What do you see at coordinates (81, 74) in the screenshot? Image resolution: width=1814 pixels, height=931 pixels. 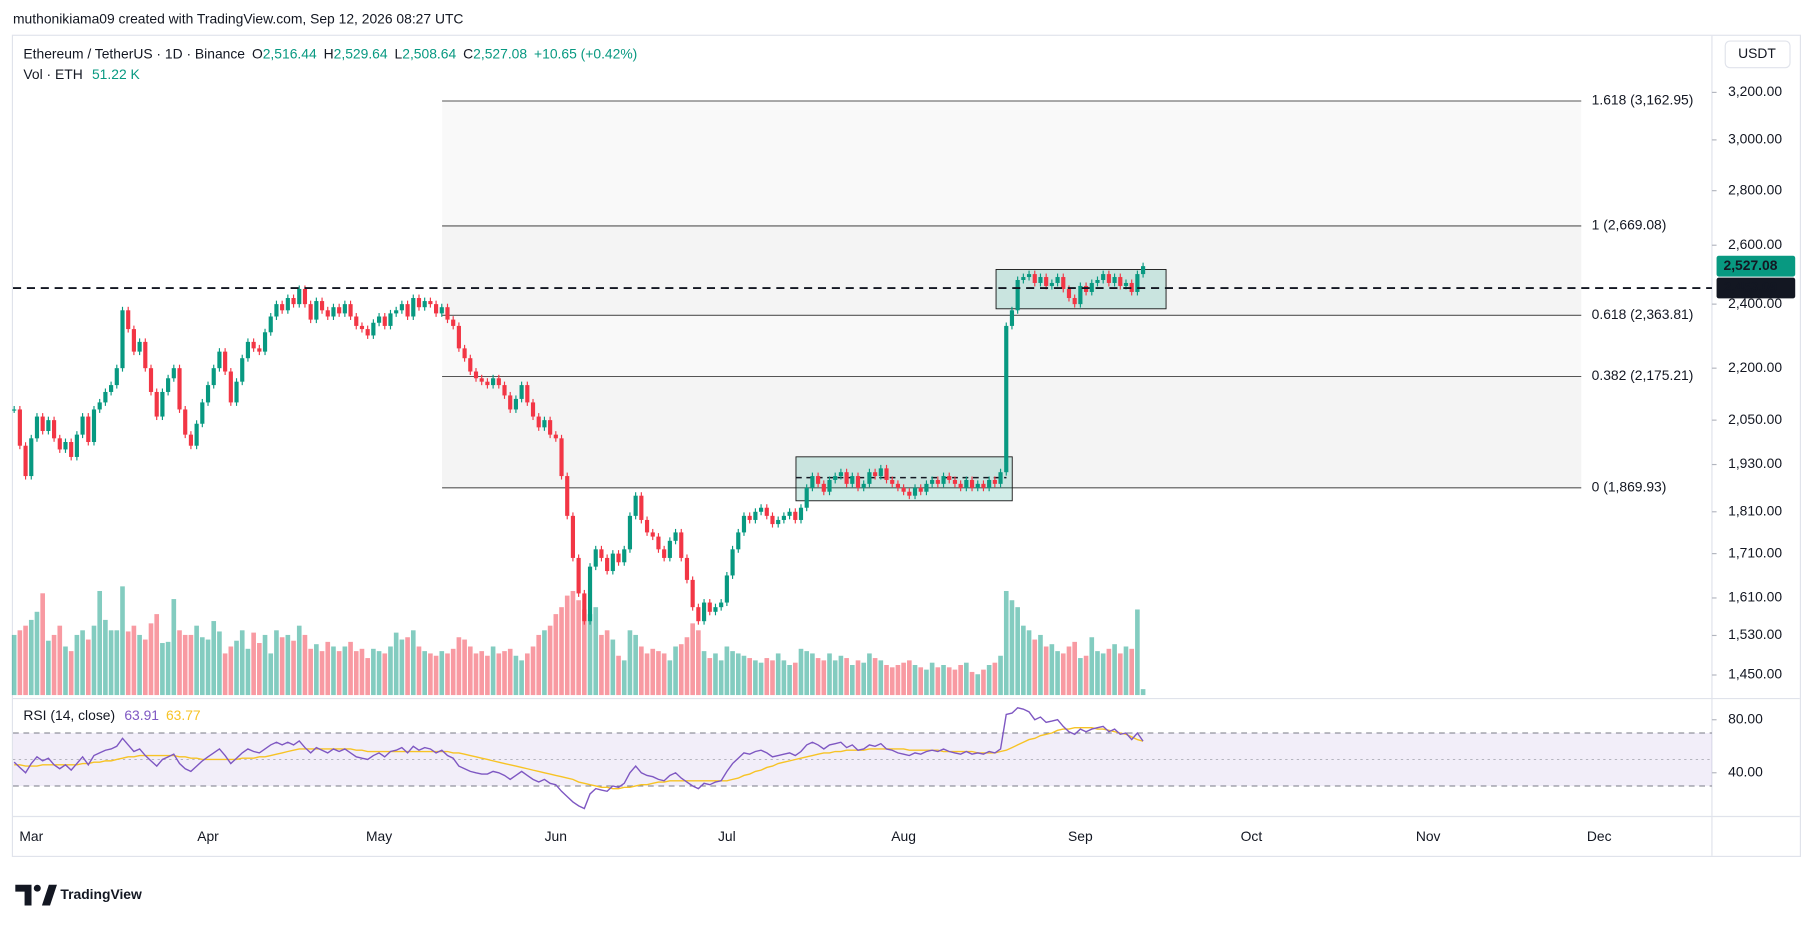 I see `volume-header: Vol · ETH 51.22 K` at bounding box center [81, 74].